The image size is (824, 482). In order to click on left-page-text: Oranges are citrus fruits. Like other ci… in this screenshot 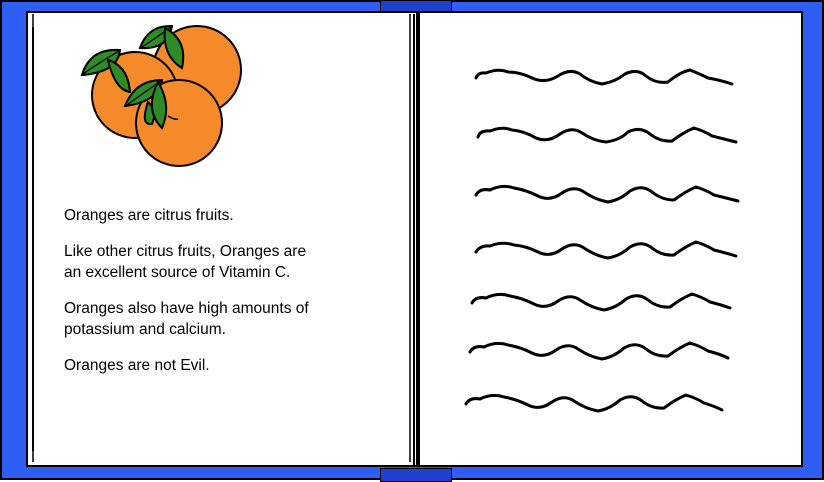, I will do `click(224, 298)`.